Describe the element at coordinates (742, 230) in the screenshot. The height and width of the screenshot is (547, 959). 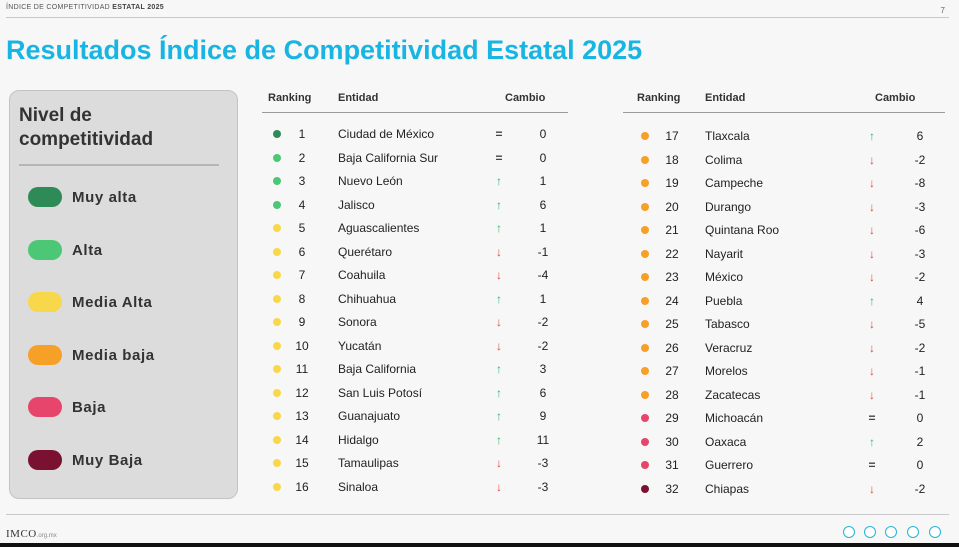
I see `entidad-cell: Quintana Roo` at that location.